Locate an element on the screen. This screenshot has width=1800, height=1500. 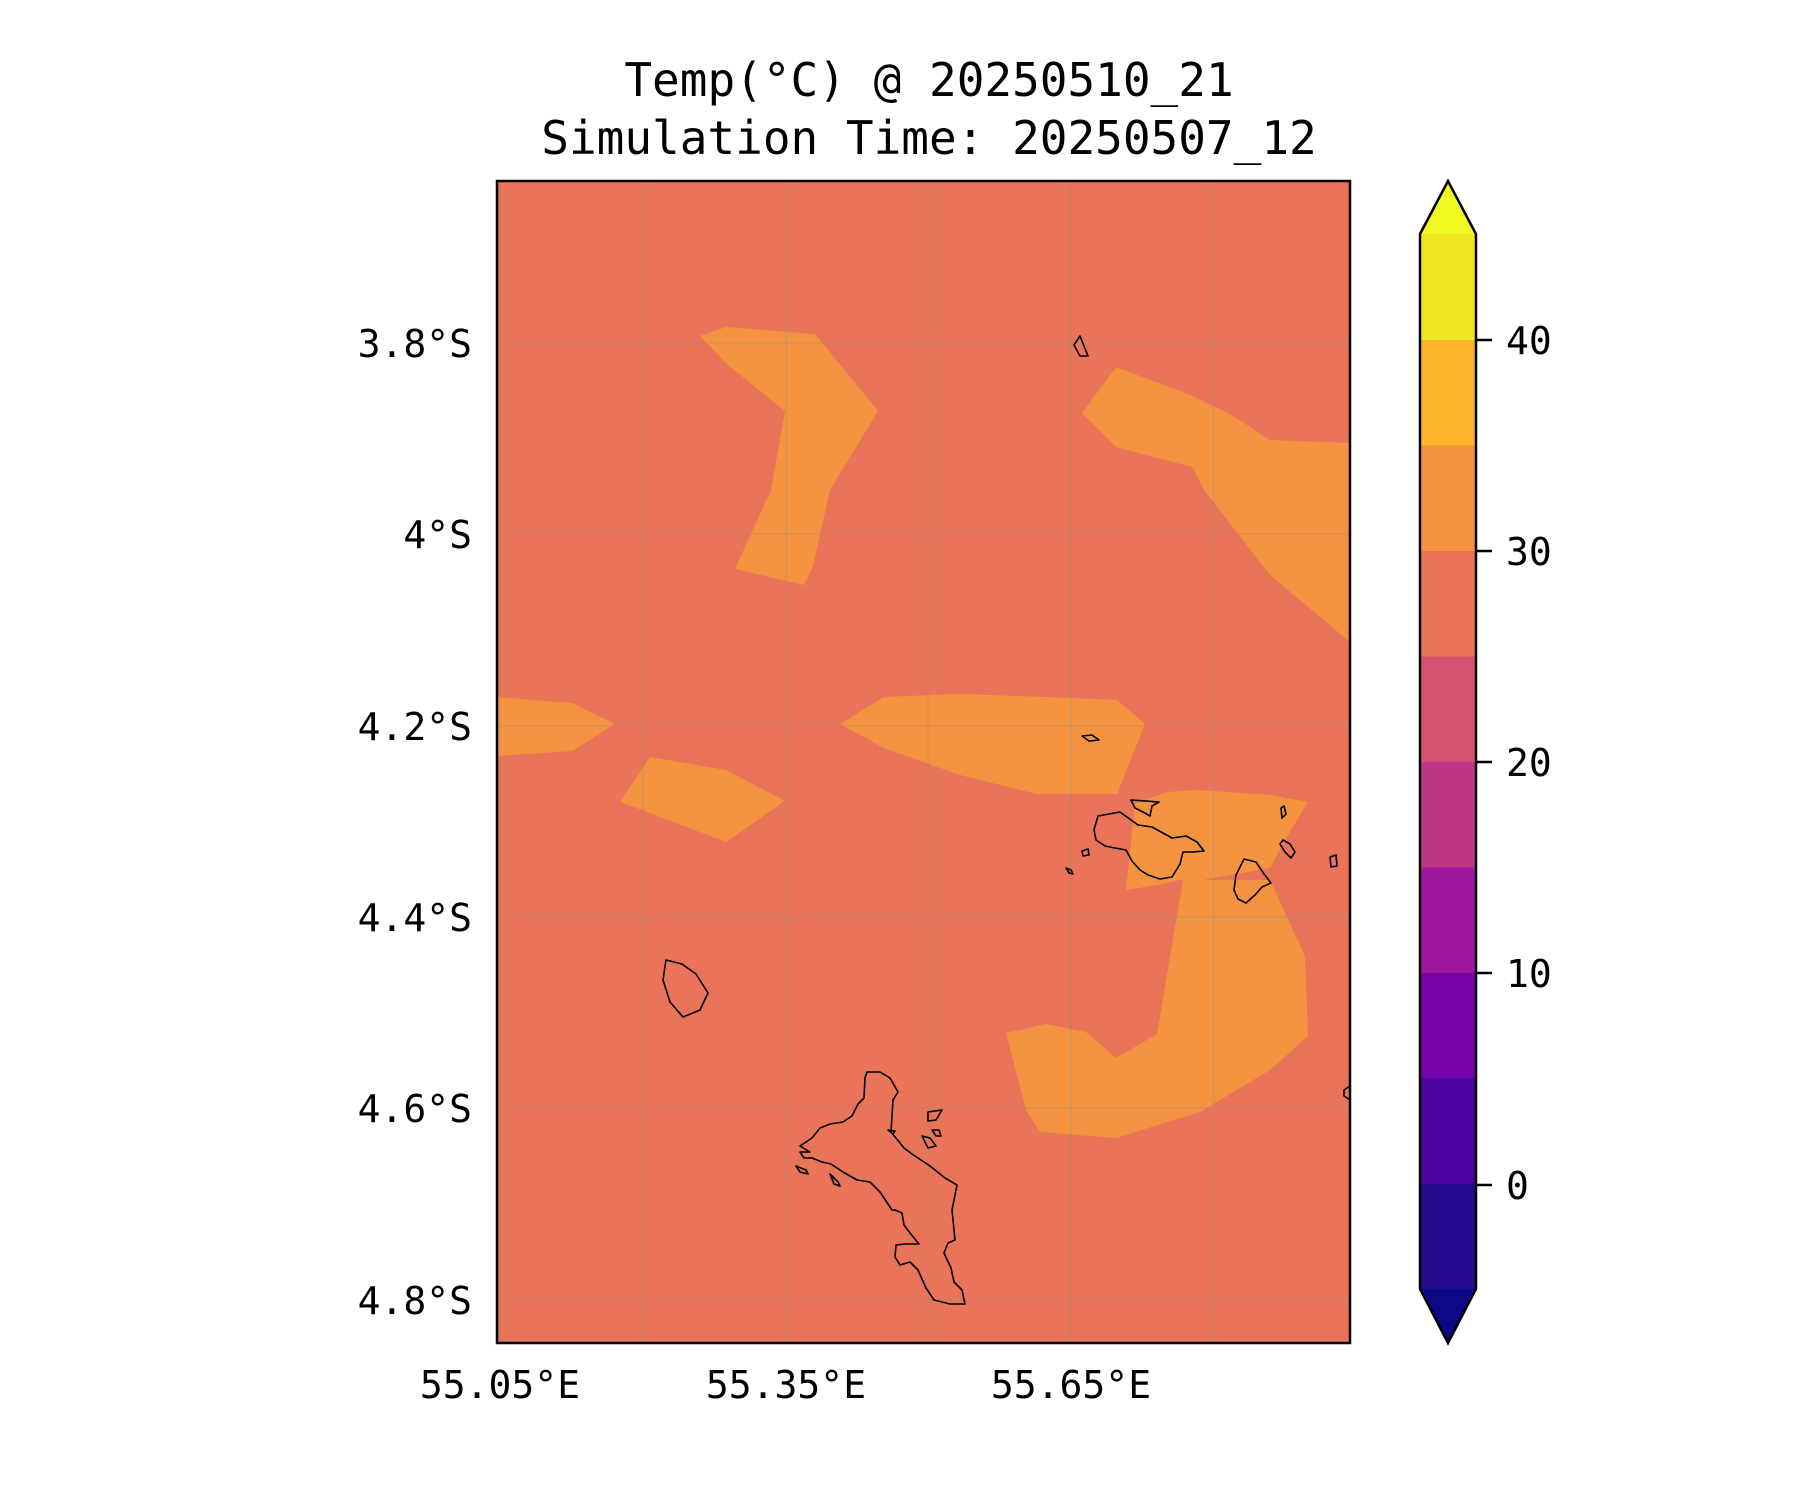
colorbar-bands is located at coordinates (1448, 762).